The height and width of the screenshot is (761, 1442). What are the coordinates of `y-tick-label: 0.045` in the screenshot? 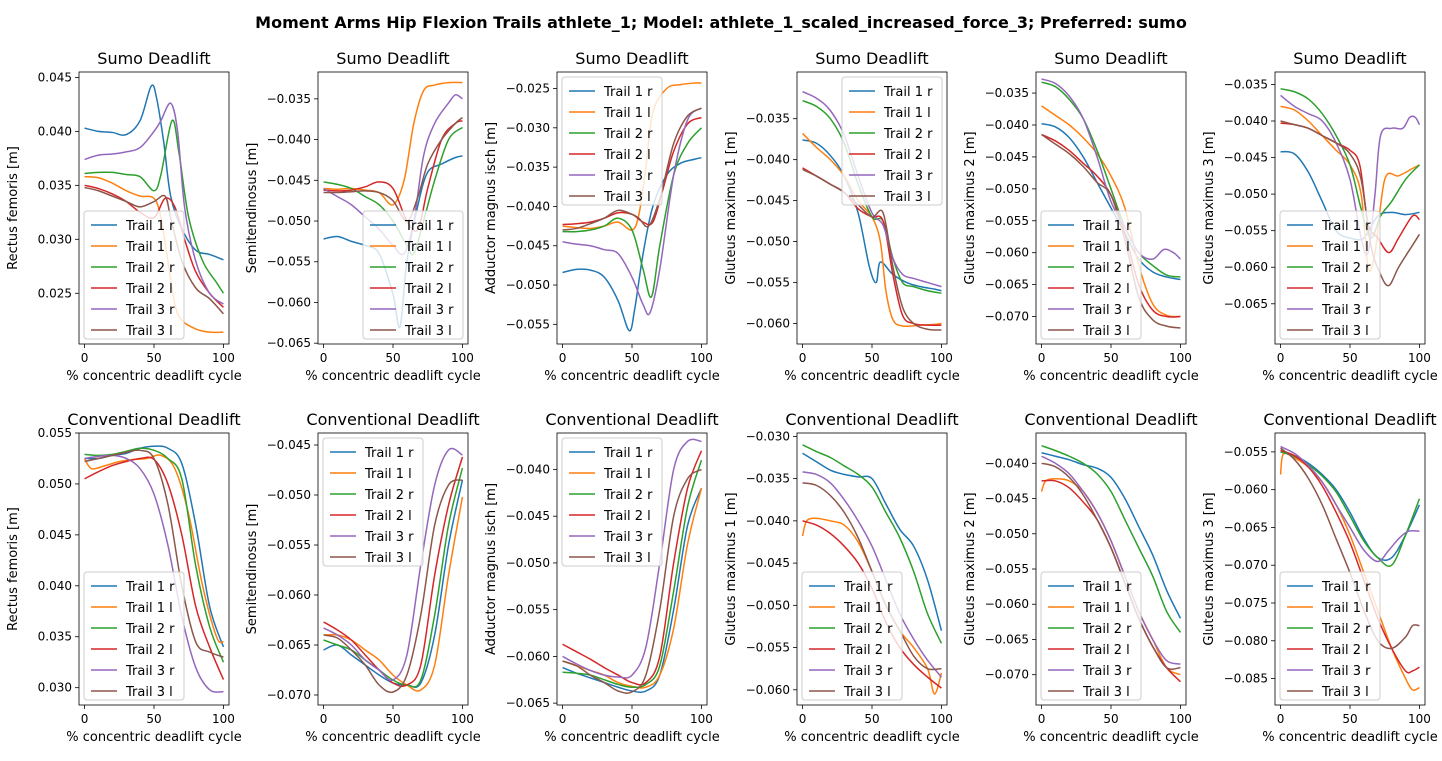 It's located at (55, 535).